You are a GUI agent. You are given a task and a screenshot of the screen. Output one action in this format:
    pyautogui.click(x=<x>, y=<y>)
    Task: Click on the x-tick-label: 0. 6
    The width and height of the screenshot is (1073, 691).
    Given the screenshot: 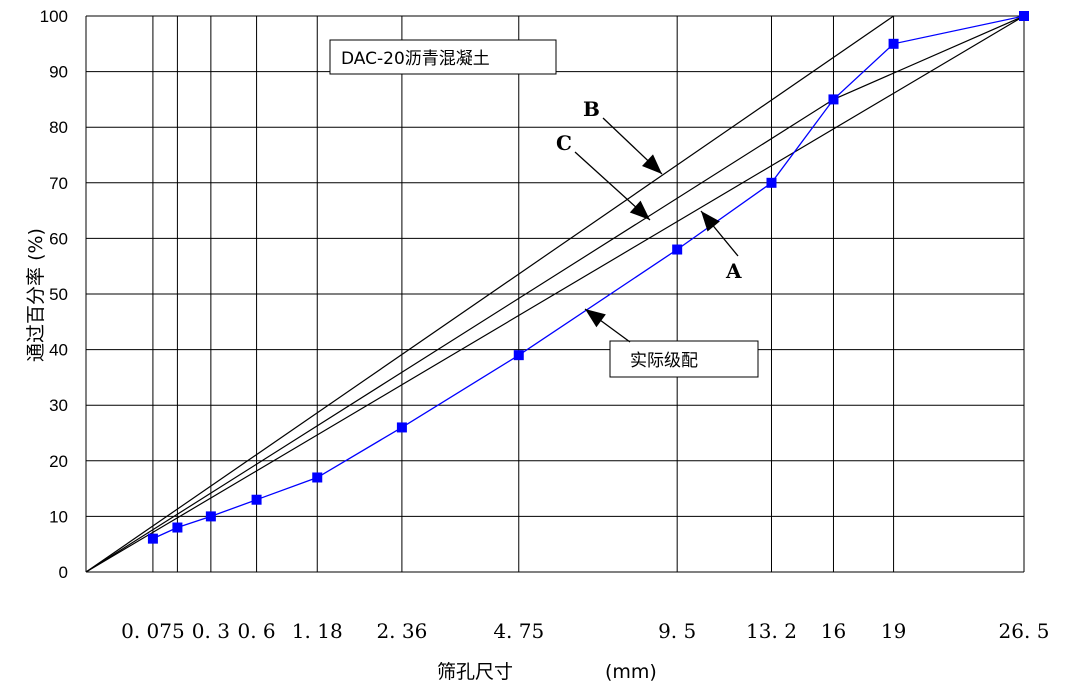 What is the action you would take?
    pyautogui.click(x=256, y=631)
    